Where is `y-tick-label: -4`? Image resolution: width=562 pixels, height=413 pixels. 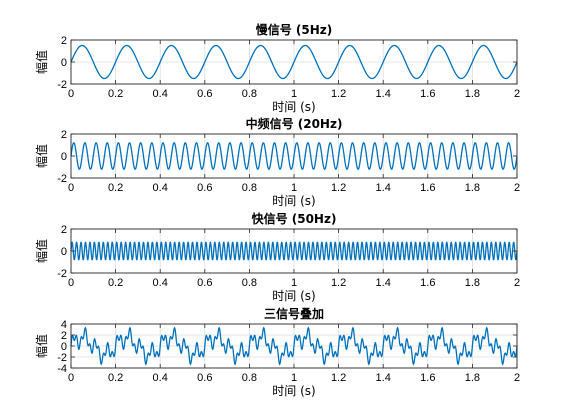
y-tick-label: -4 is located at coordinates (62, 369).